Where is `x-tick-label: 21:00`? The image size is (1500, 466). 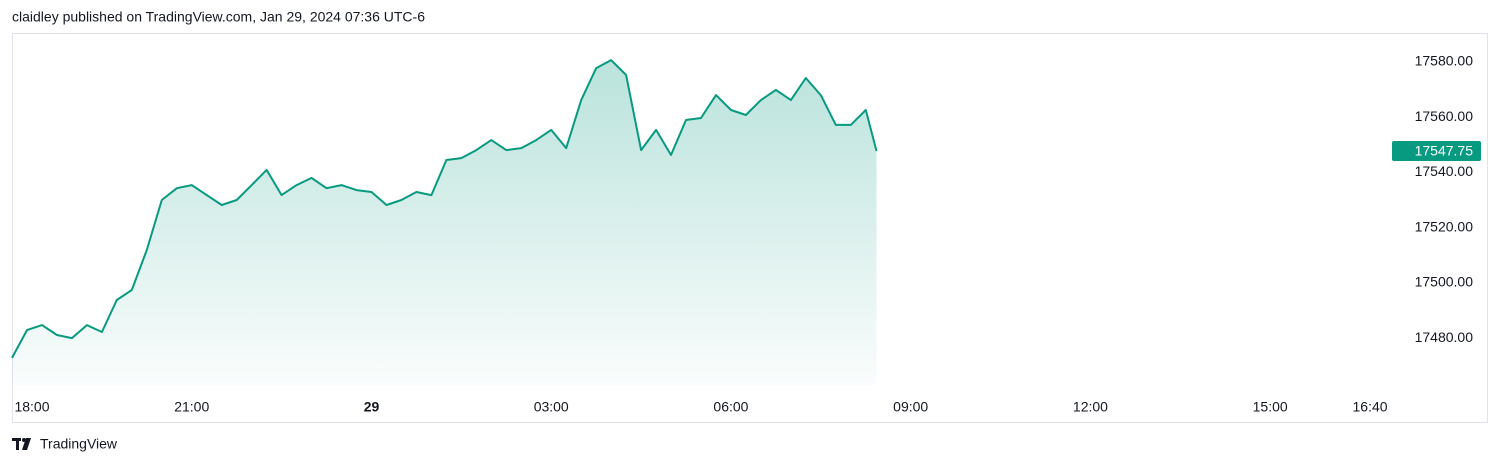 x-tick-label: 21:00 is located at coordinates (191, 407).